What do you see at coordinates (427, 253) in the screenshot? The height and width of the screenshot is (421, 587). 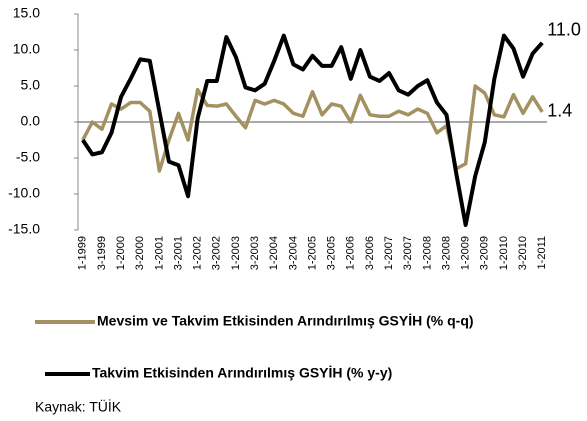 I see `x-tick-label: 1-2008` at bounding box center [427, 253].